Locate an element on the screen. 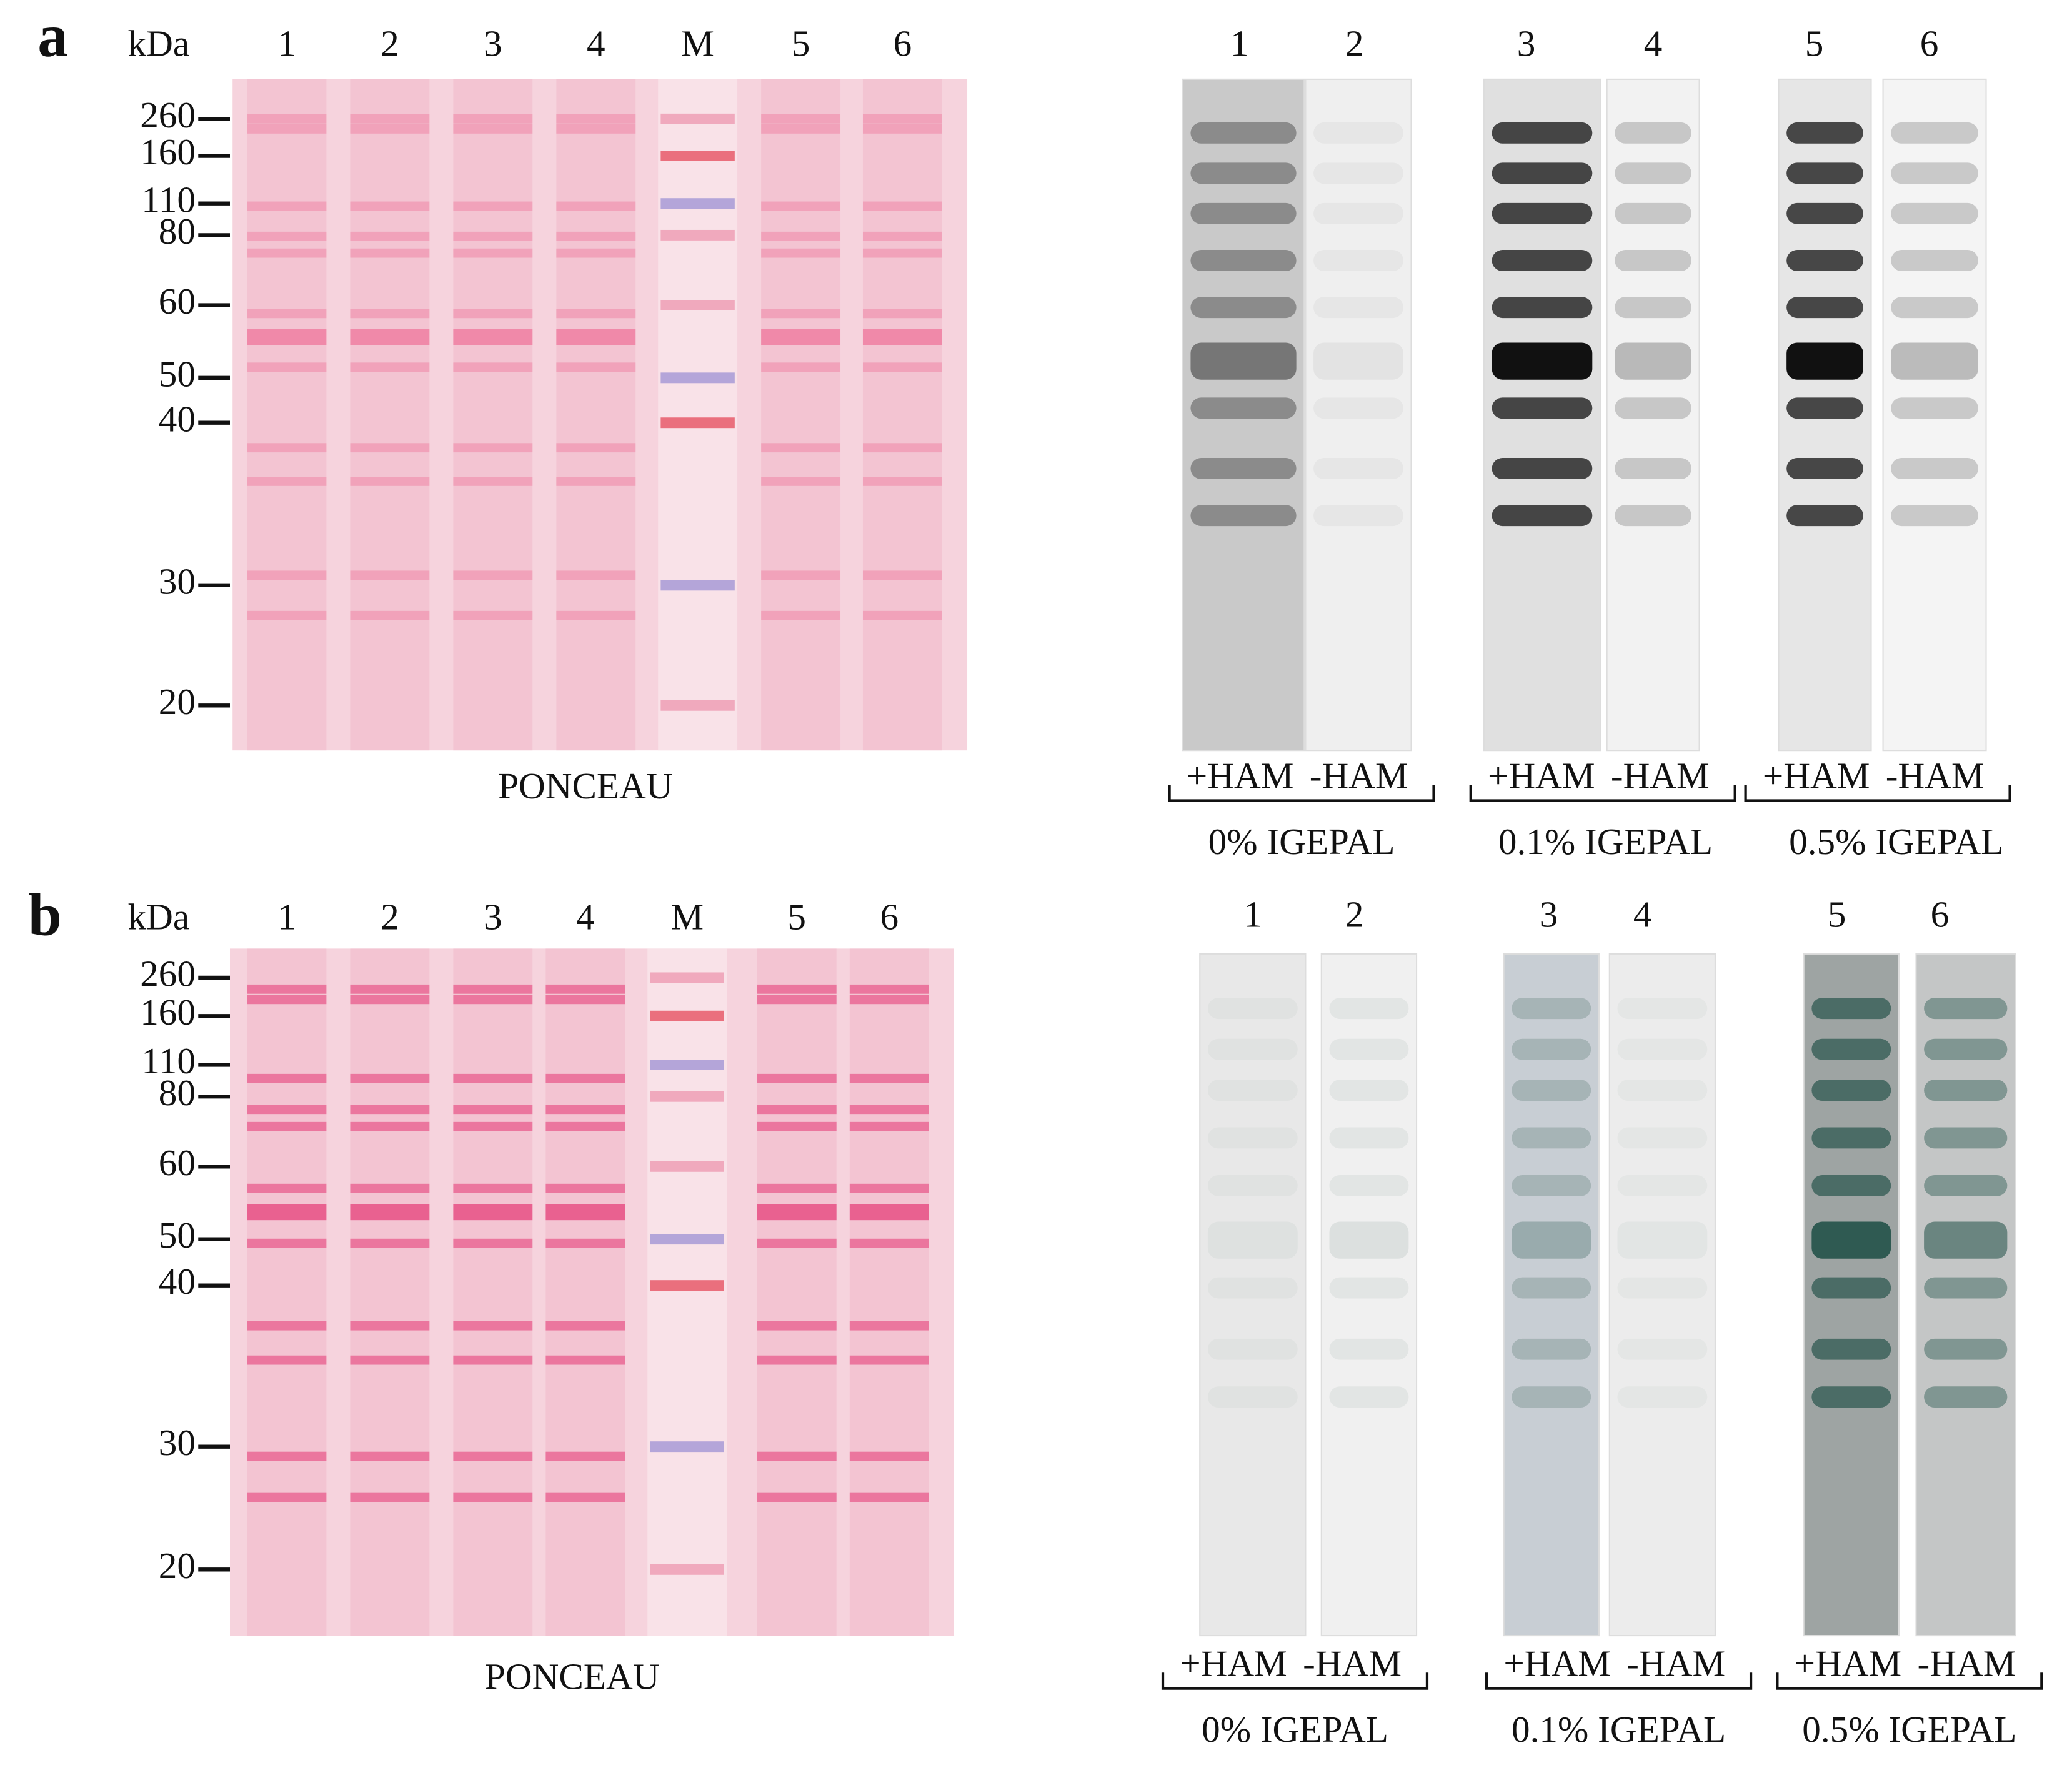 The image size is (2072, 1773). condition-label: 0% IGEPAL is located at coordinates (1301, 841).